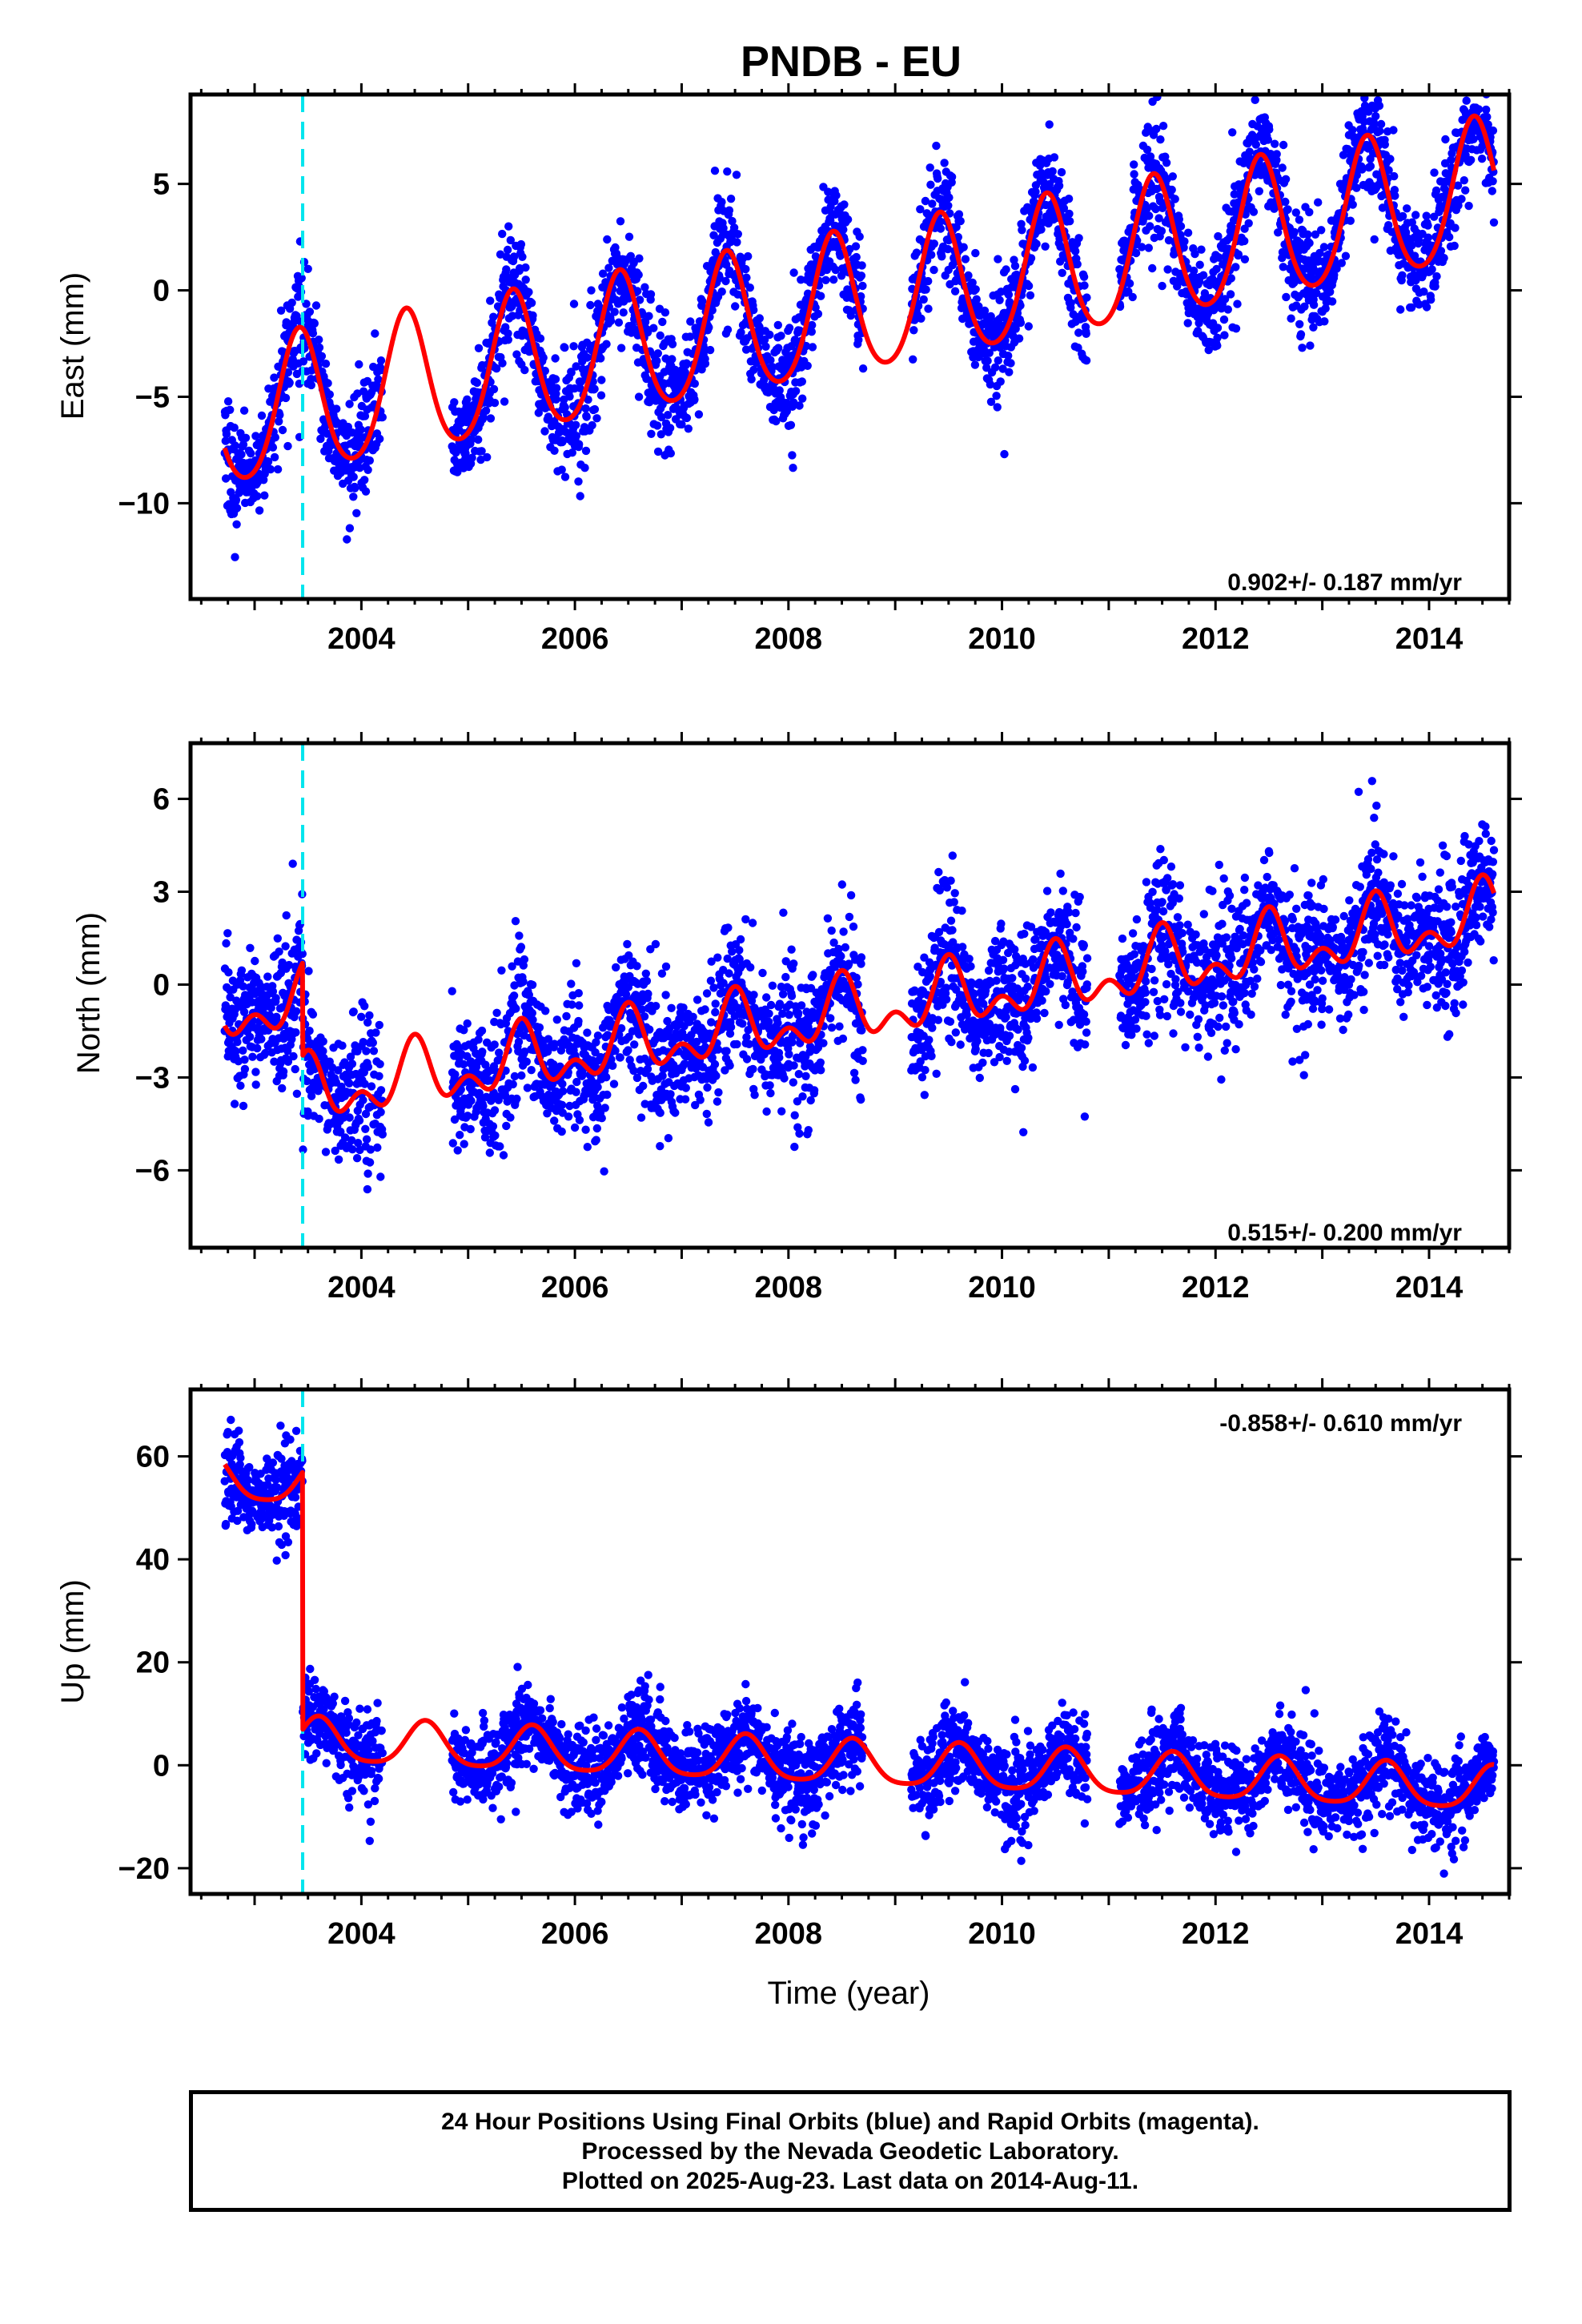 Image resolution: width=1582 pixels, height=2324 pixels. What do you see at coordinates (144, 504) in the screenshot?
I see `east-y-tick-label: −10` at bounding box center [144, 504].